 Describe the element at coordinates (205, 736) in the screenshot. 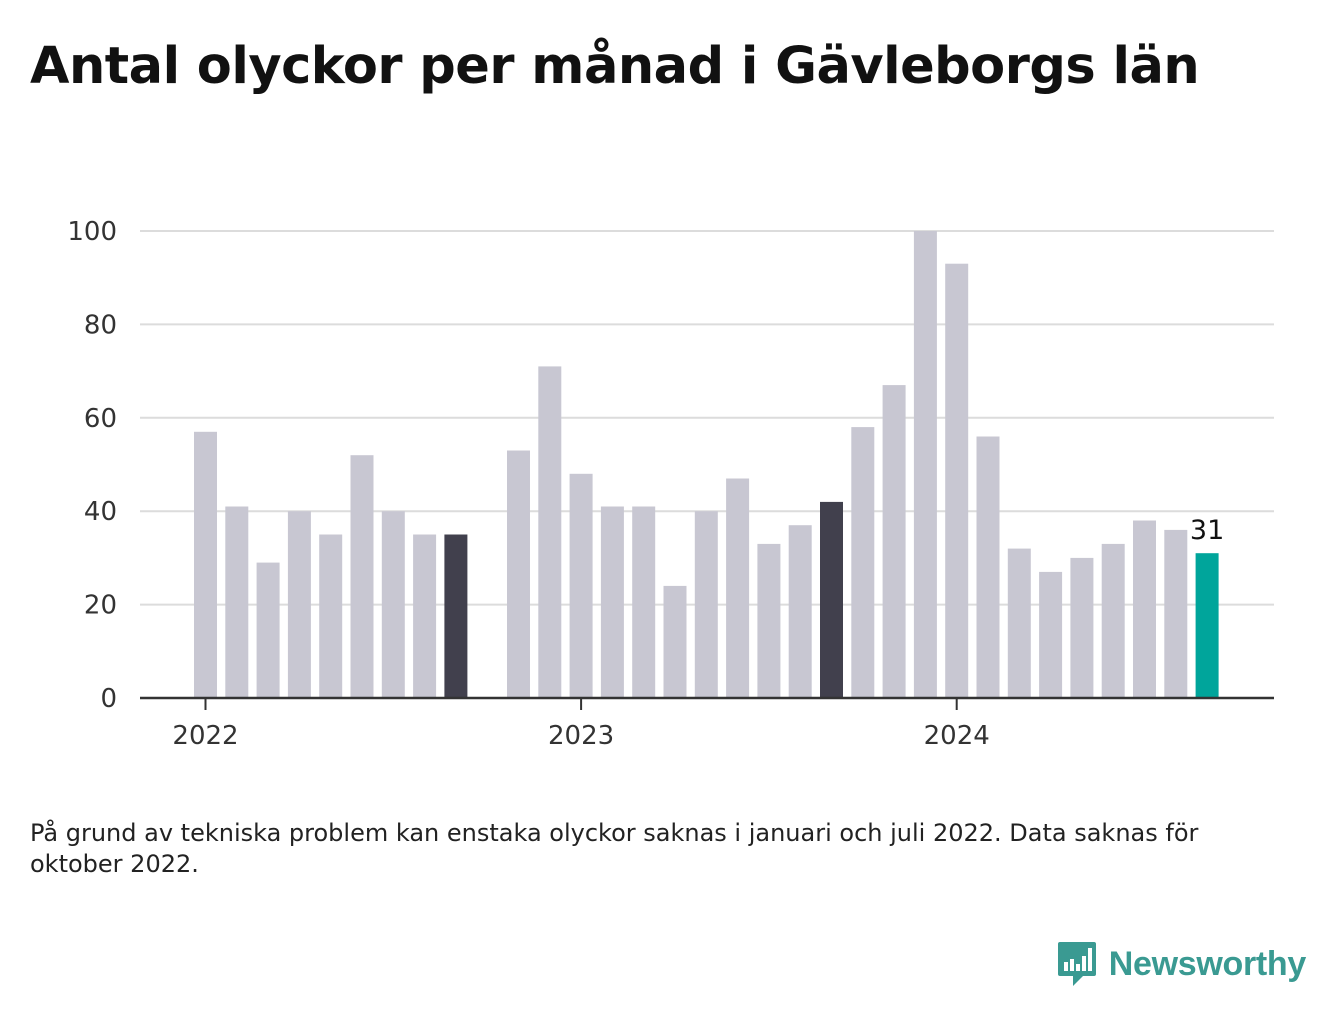

I see `x-tick-label: 2022` at that location.